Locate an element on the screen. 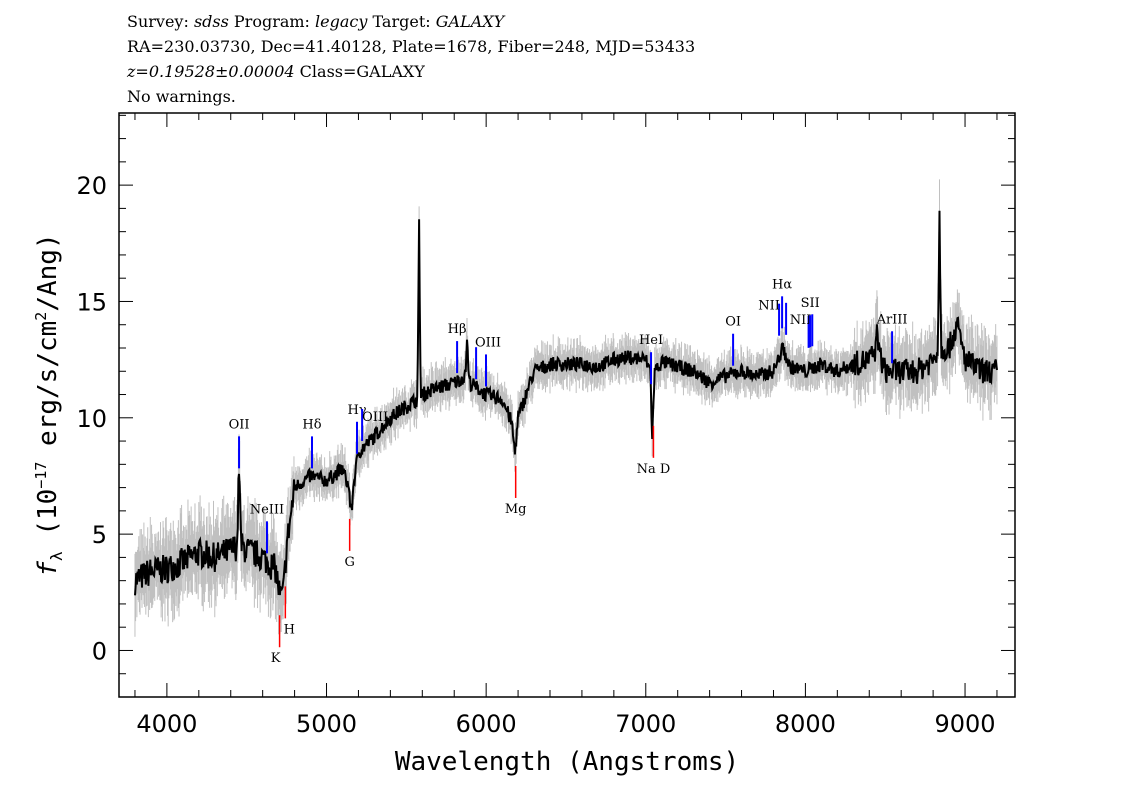 The height and width of the screenshot is (810, 1134). y-axis-label: fλ (10−17 erg/s/cm2/Ang) is located at coordinates (49, 404).